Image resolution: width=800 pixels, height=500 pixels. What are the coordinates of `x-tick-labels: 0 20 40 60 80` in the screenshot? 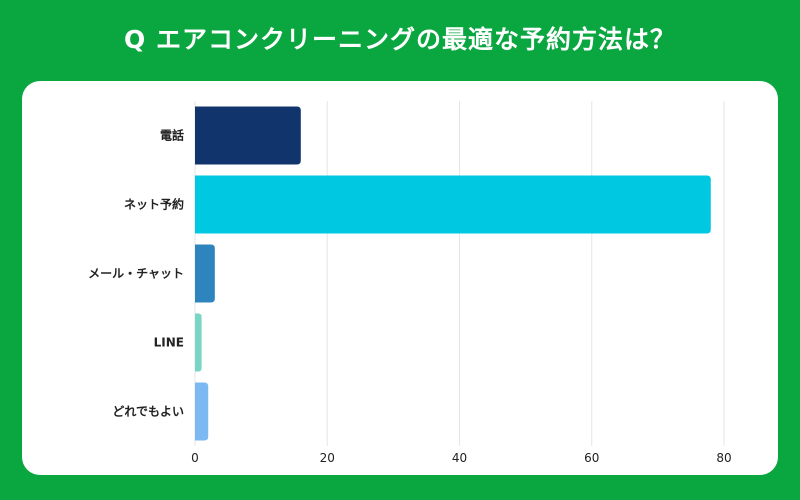 It's located at (461, 458).